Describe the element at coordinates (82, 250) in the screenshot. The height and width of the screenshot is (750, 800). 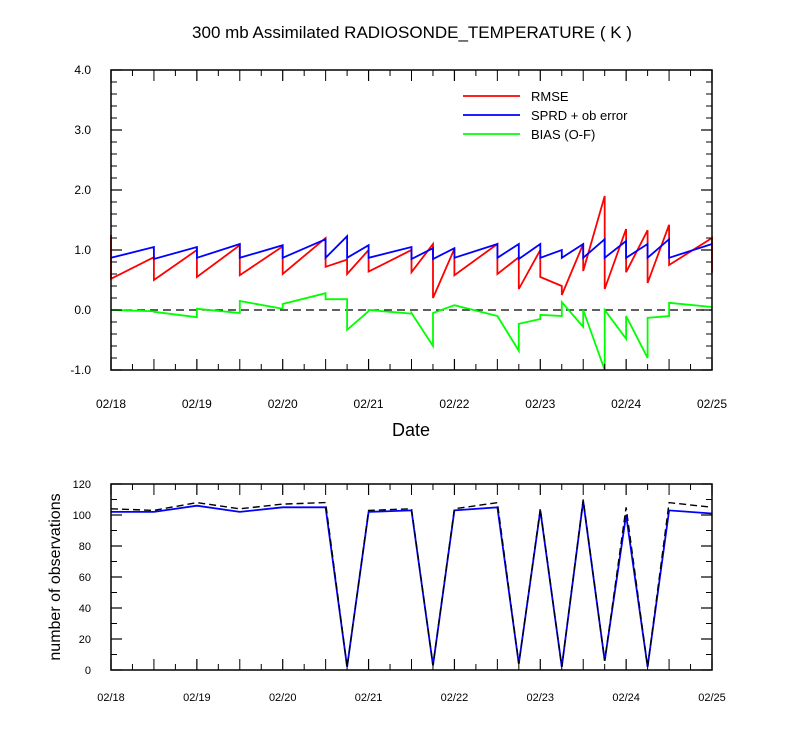
I see `y-tick-label: 1.0` at that location.